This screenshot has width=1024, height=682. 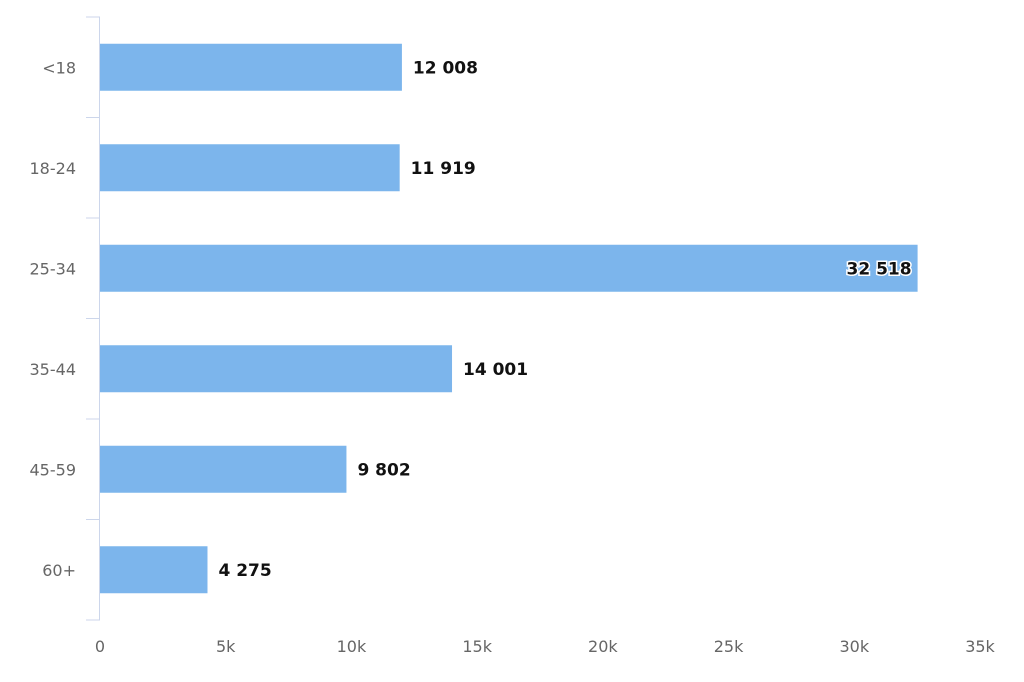 I want to click on x-tick-label: 10k, so click(x=352, y=646).